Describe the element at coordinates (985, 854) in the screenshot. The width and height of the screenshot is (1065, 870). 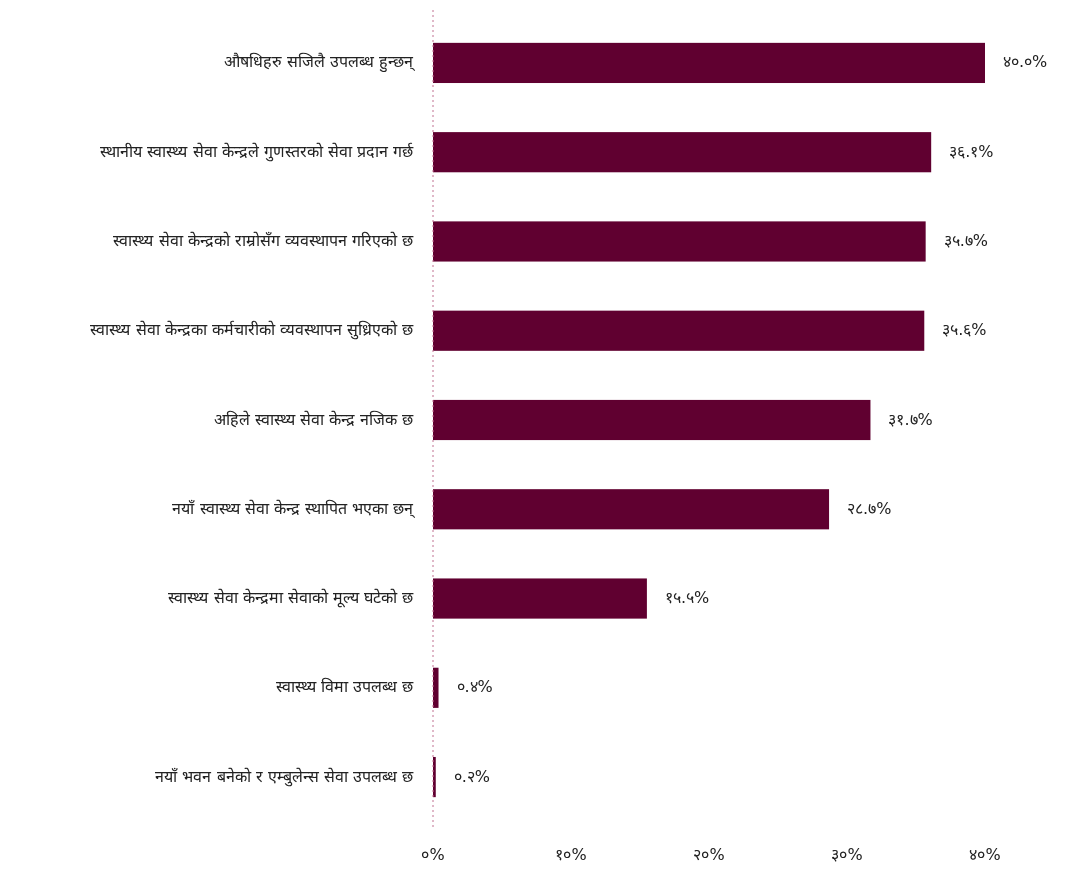
I see `x-tick-label: ४०%` at that location.